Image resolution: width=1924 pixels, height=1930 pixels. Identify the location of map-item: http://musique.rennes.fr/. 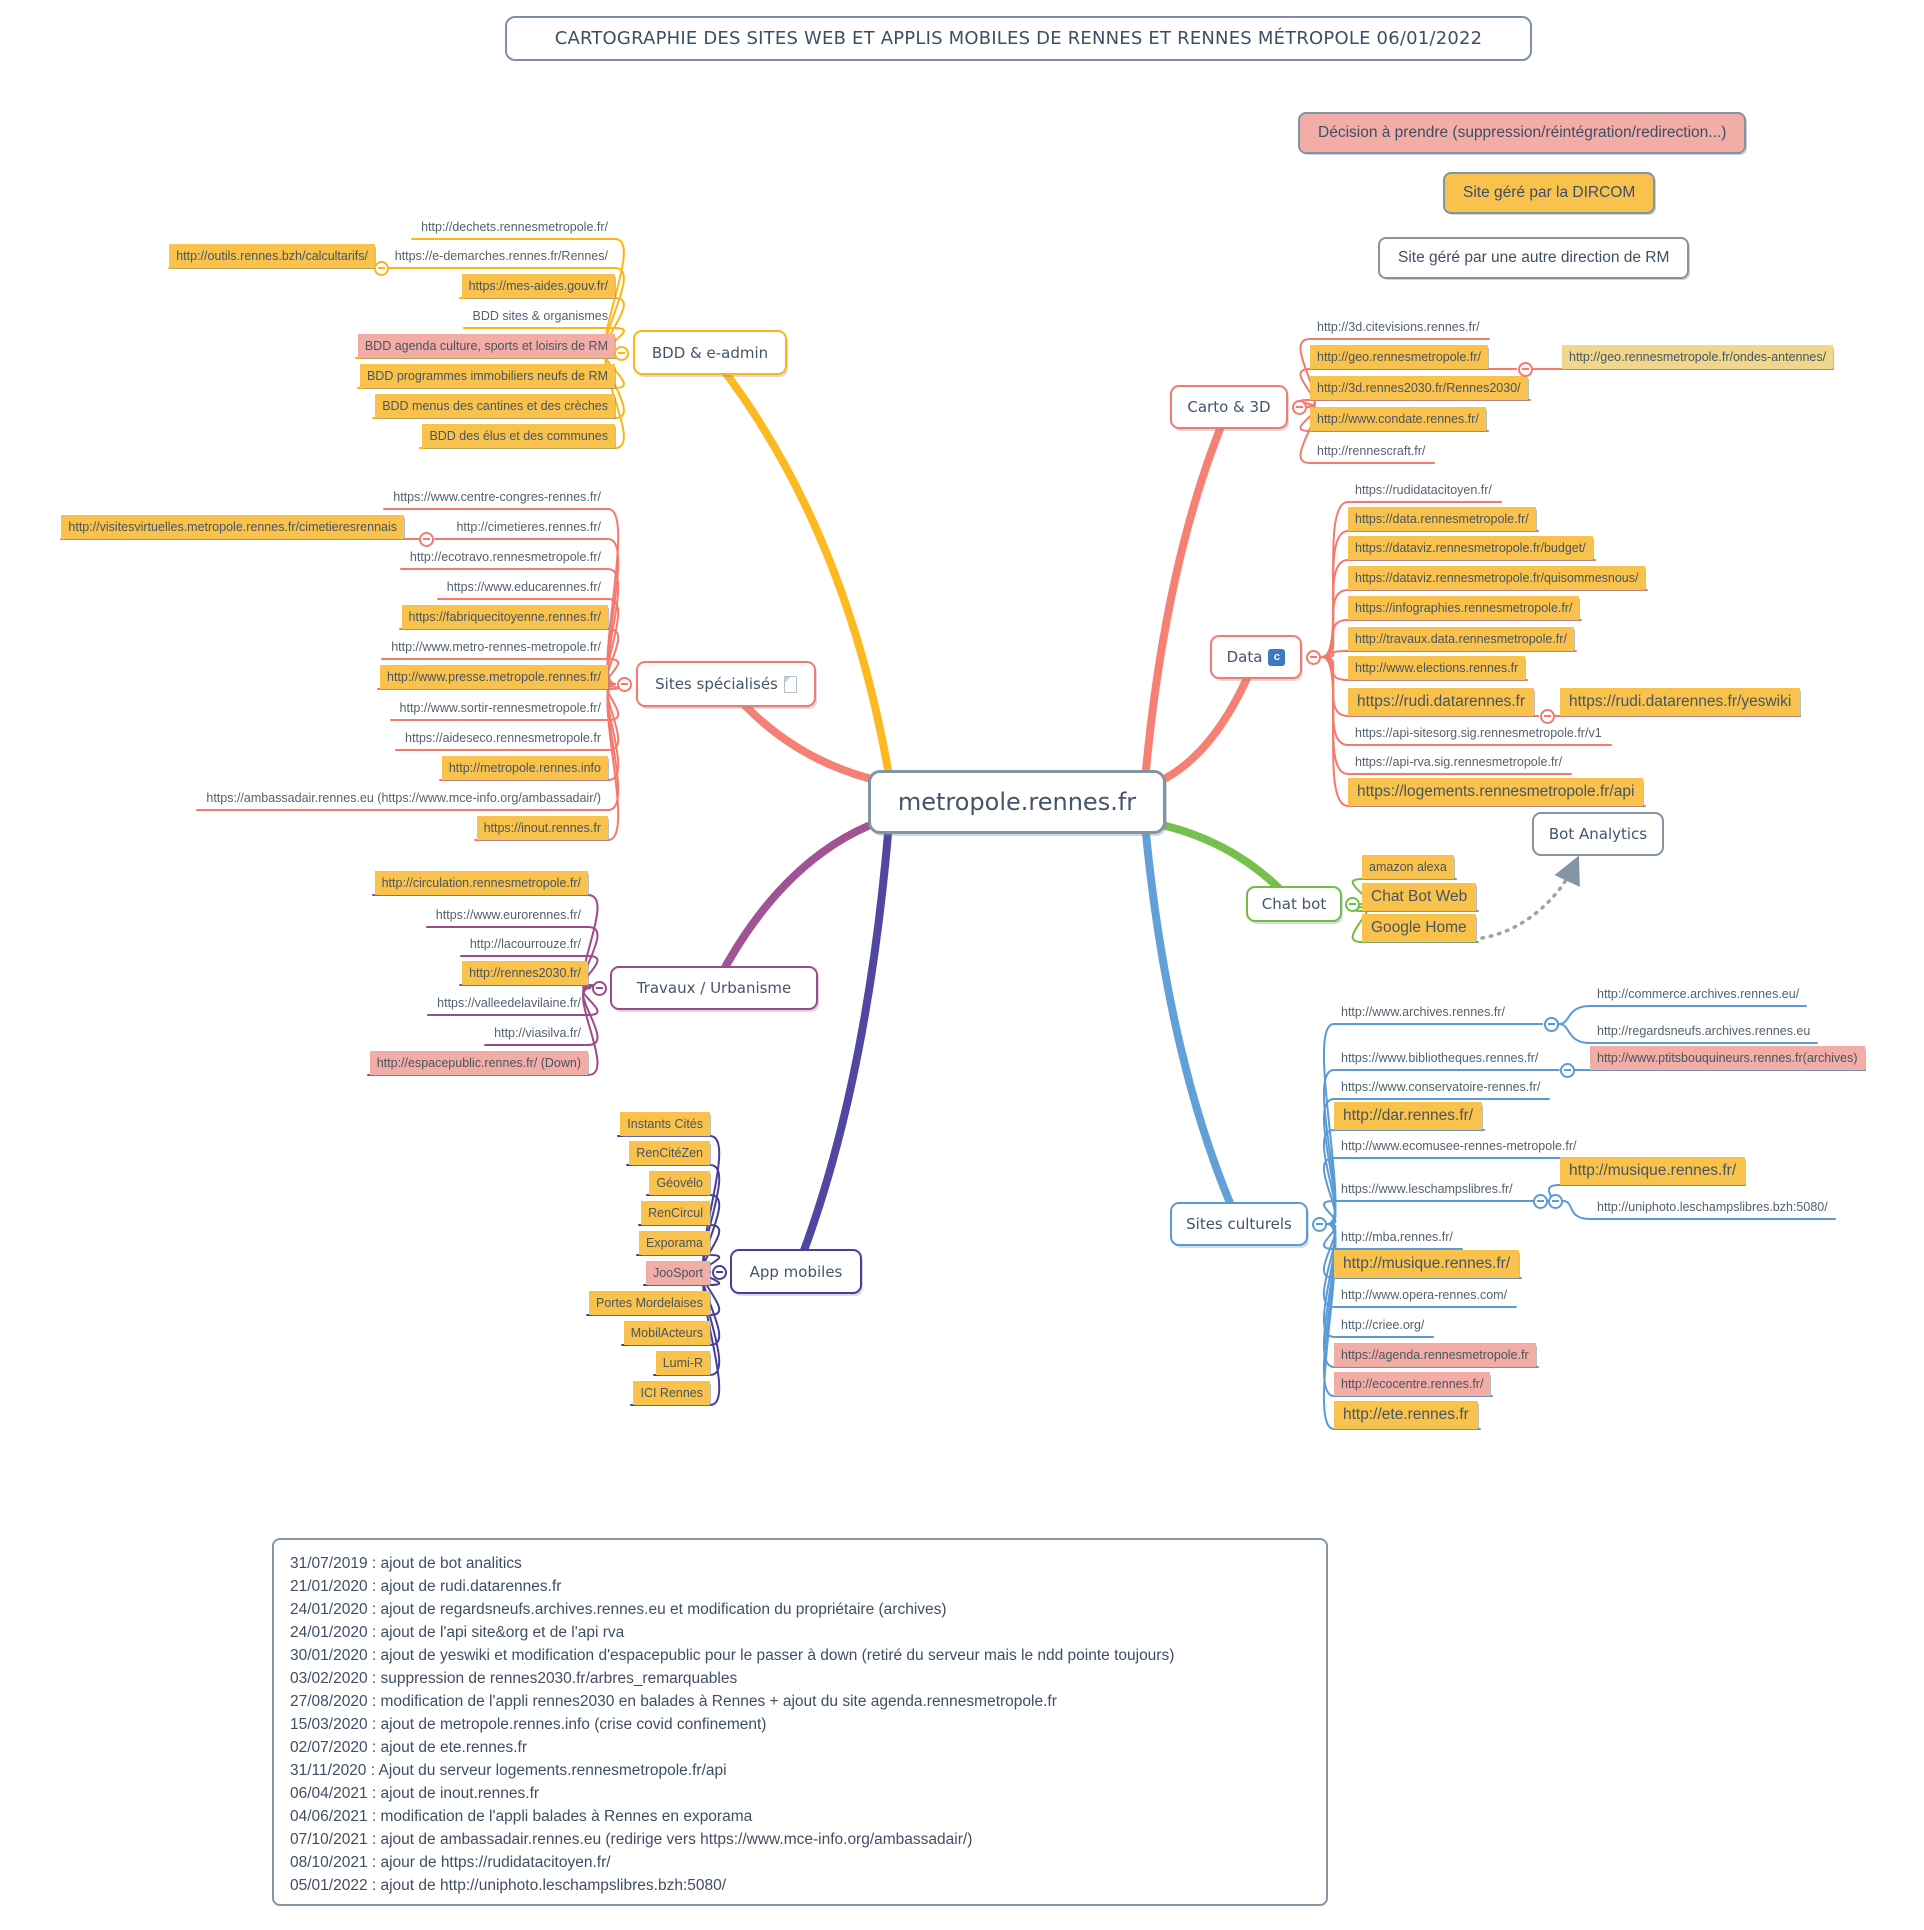
(1427, 1264).